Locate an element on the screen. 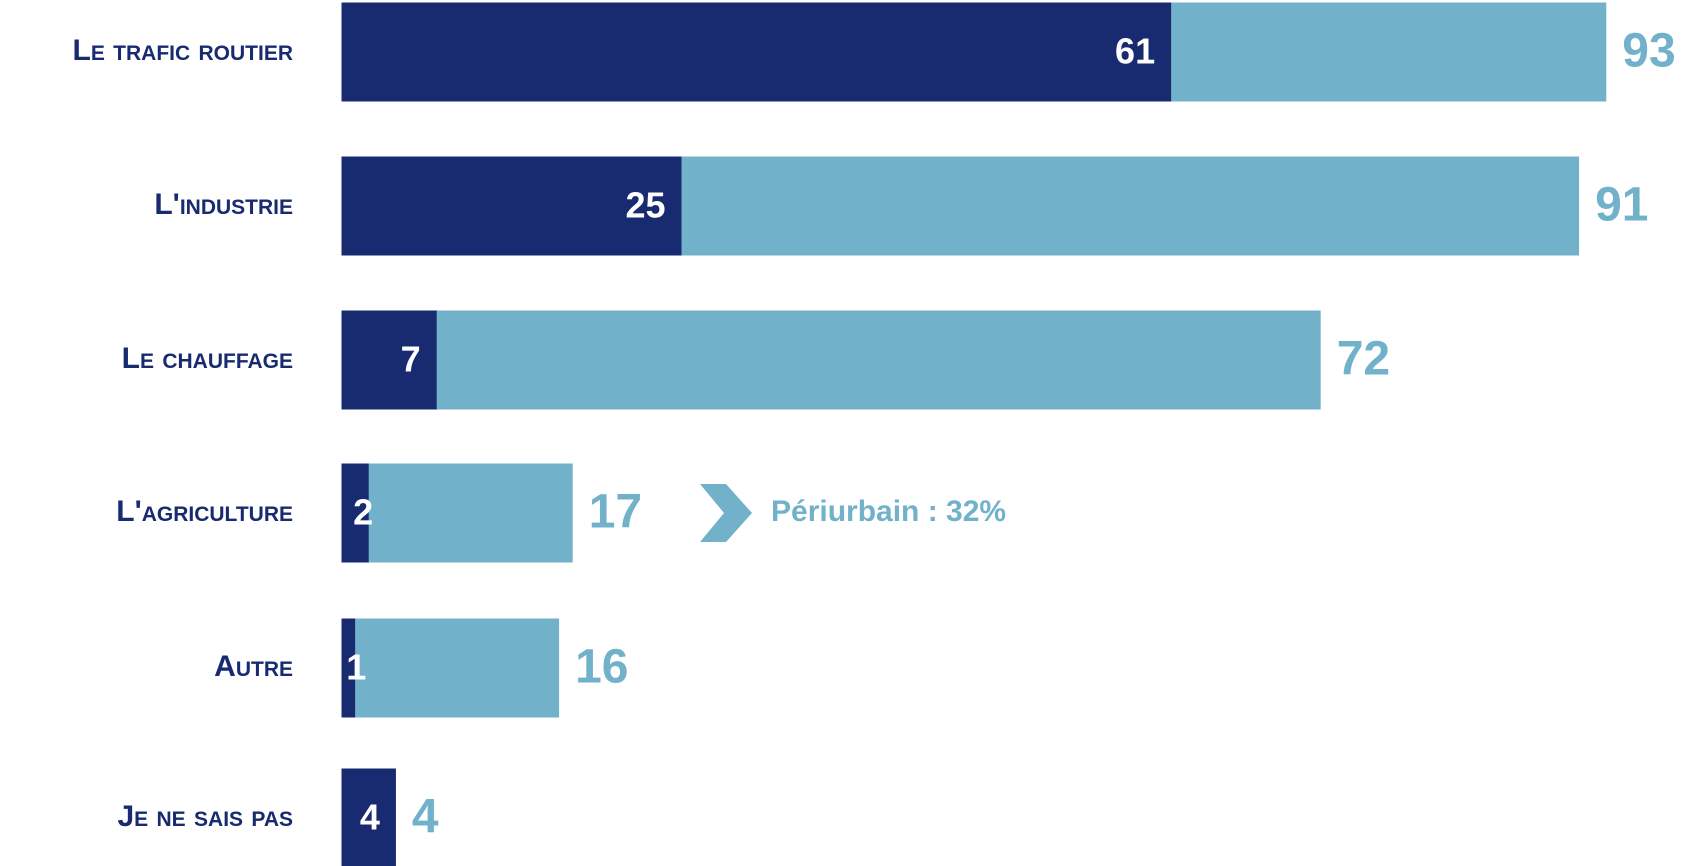 Image resolution: width=1683 pixels, height=866 pixels. value-label: 2 is located at coordinates (363, 512).